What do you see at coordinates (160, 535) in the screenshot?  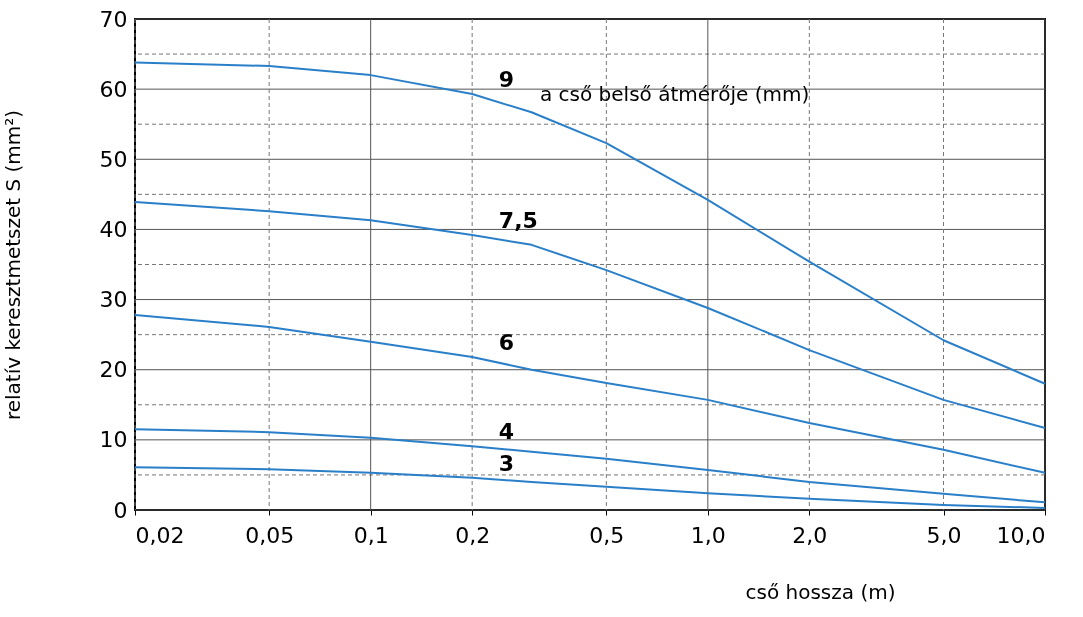 I see `x-tick-label: 0,02` at bounding box center [160, 535].